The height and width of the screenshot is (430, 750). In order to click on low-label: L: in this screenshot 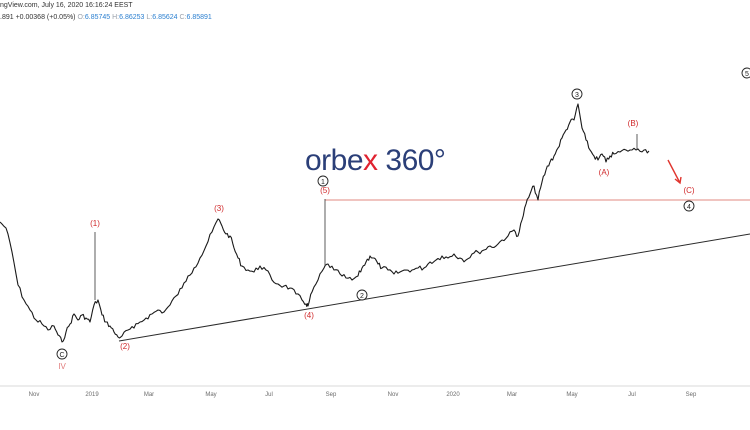, I will do `click(149, 17)`.